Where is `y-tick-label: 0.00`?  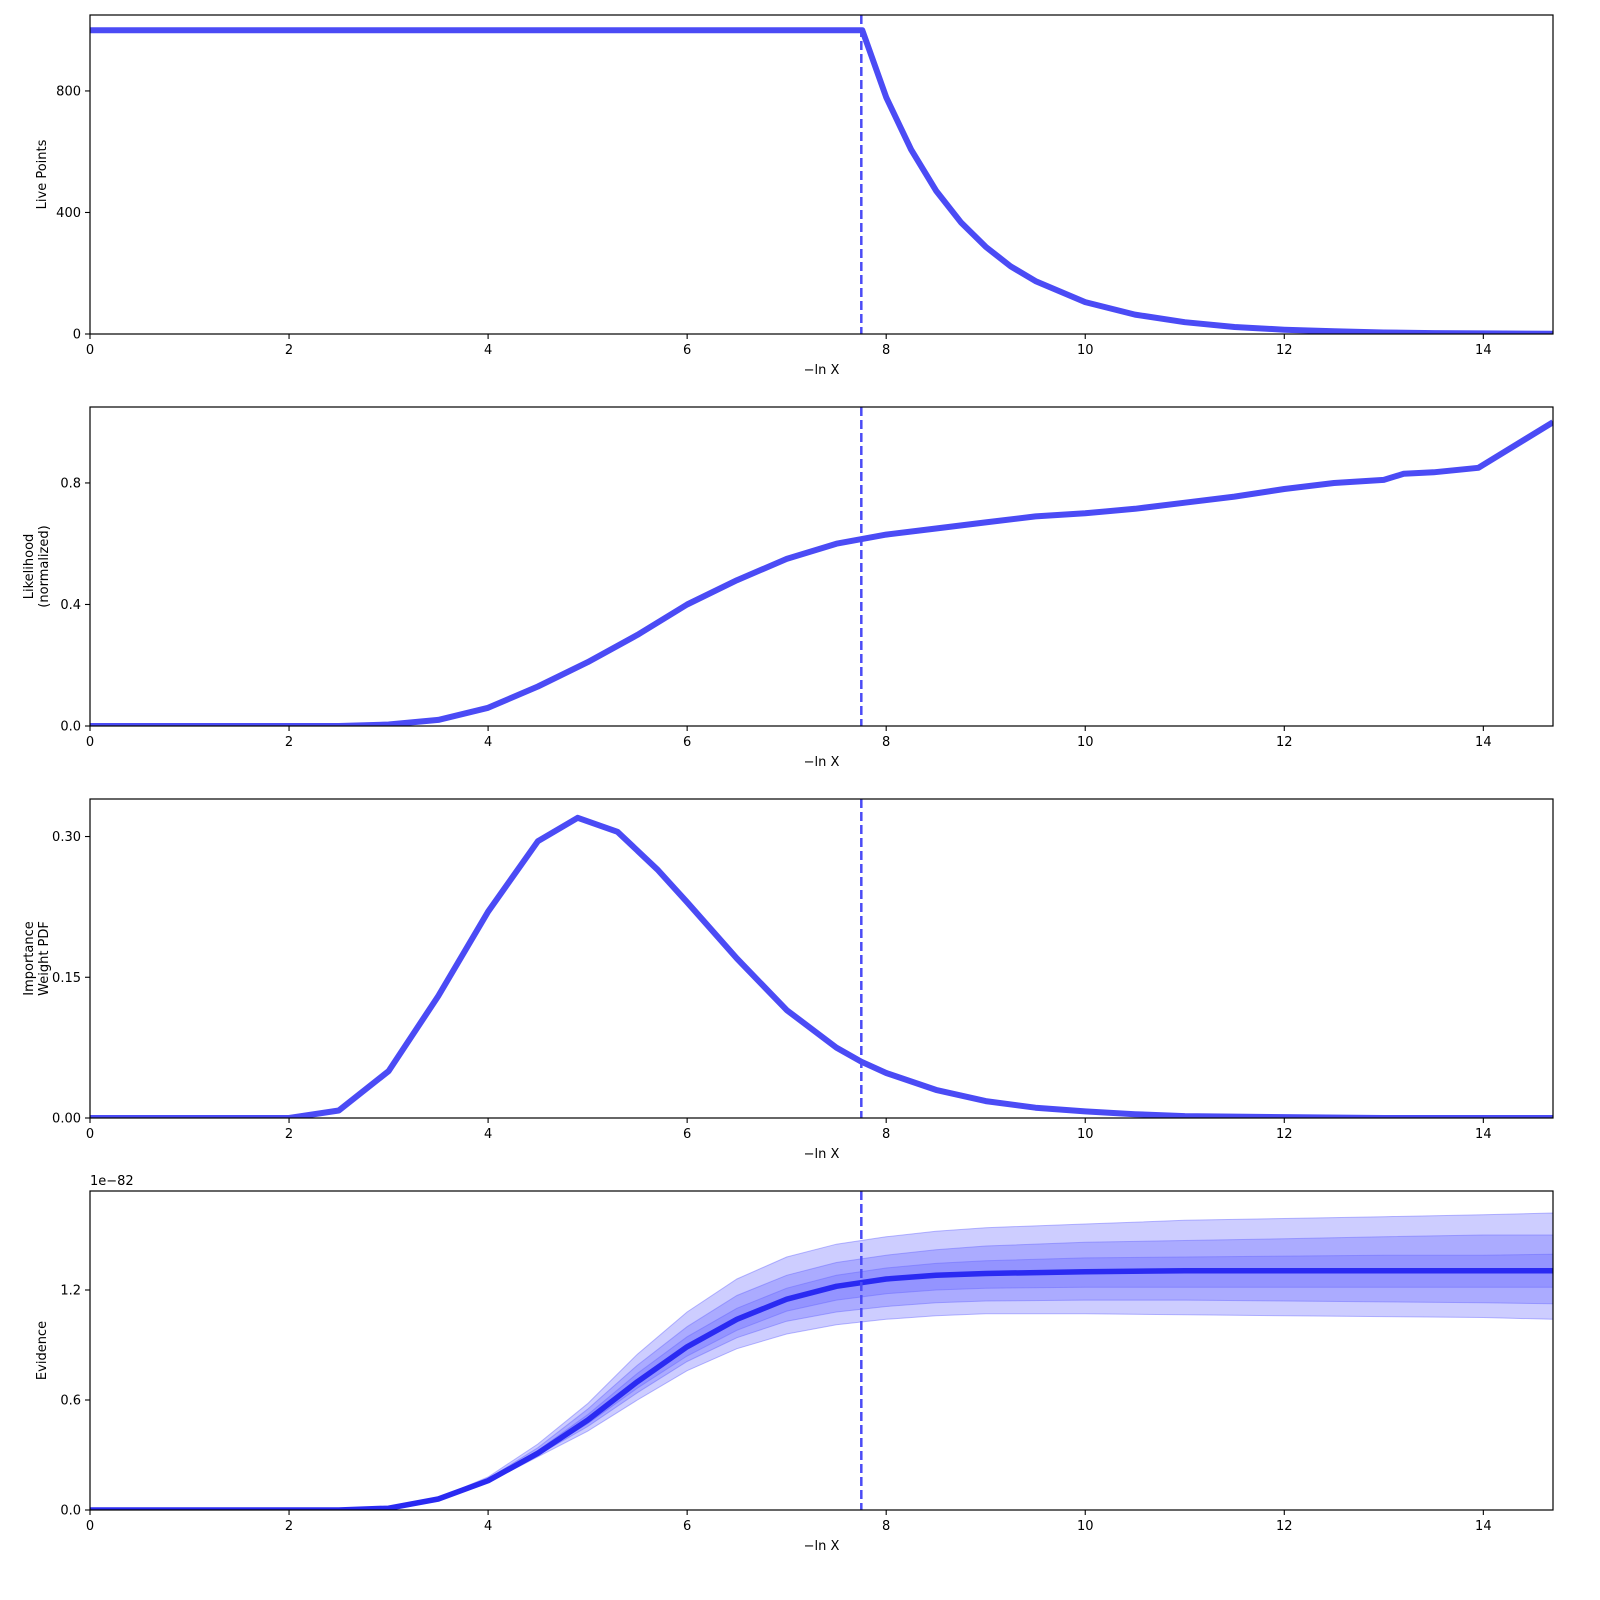
y-tick-label: 0.00 is located at coordinates (66, 1119).